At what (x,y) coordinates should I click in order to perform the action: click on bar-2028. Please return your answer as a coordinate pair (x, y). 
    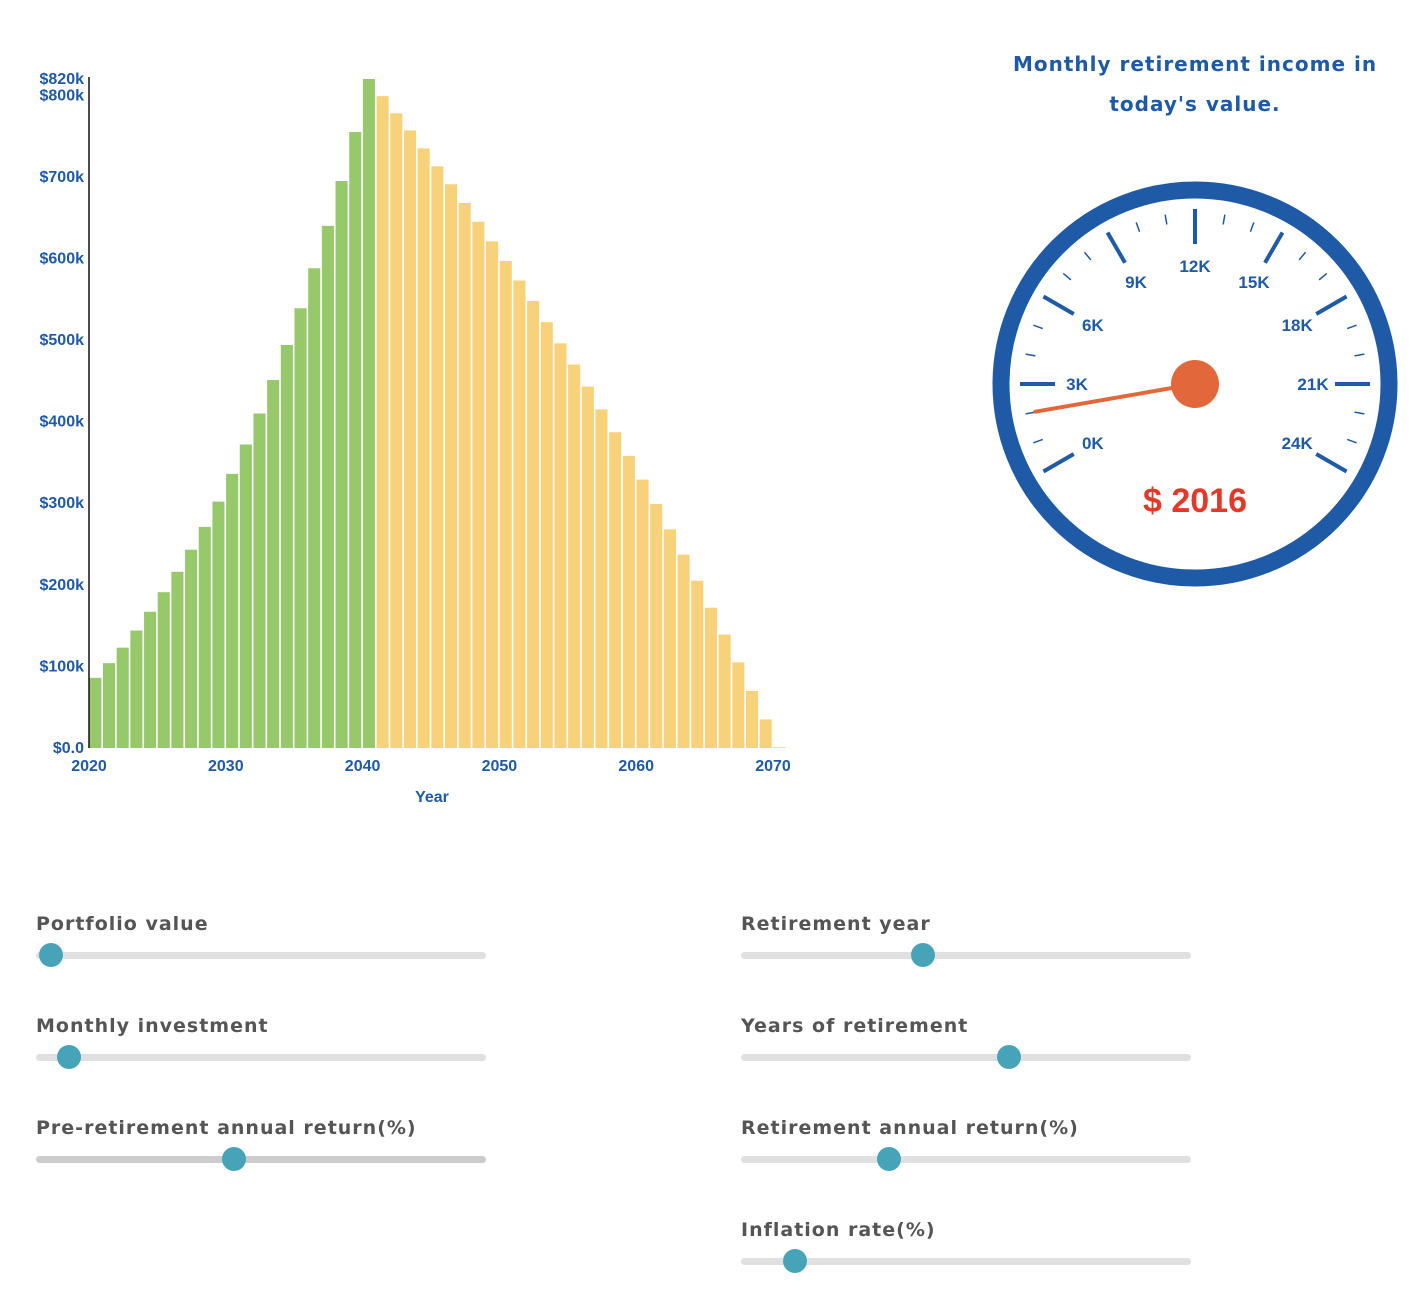
    Looking at the image, I should click on (204, 637).